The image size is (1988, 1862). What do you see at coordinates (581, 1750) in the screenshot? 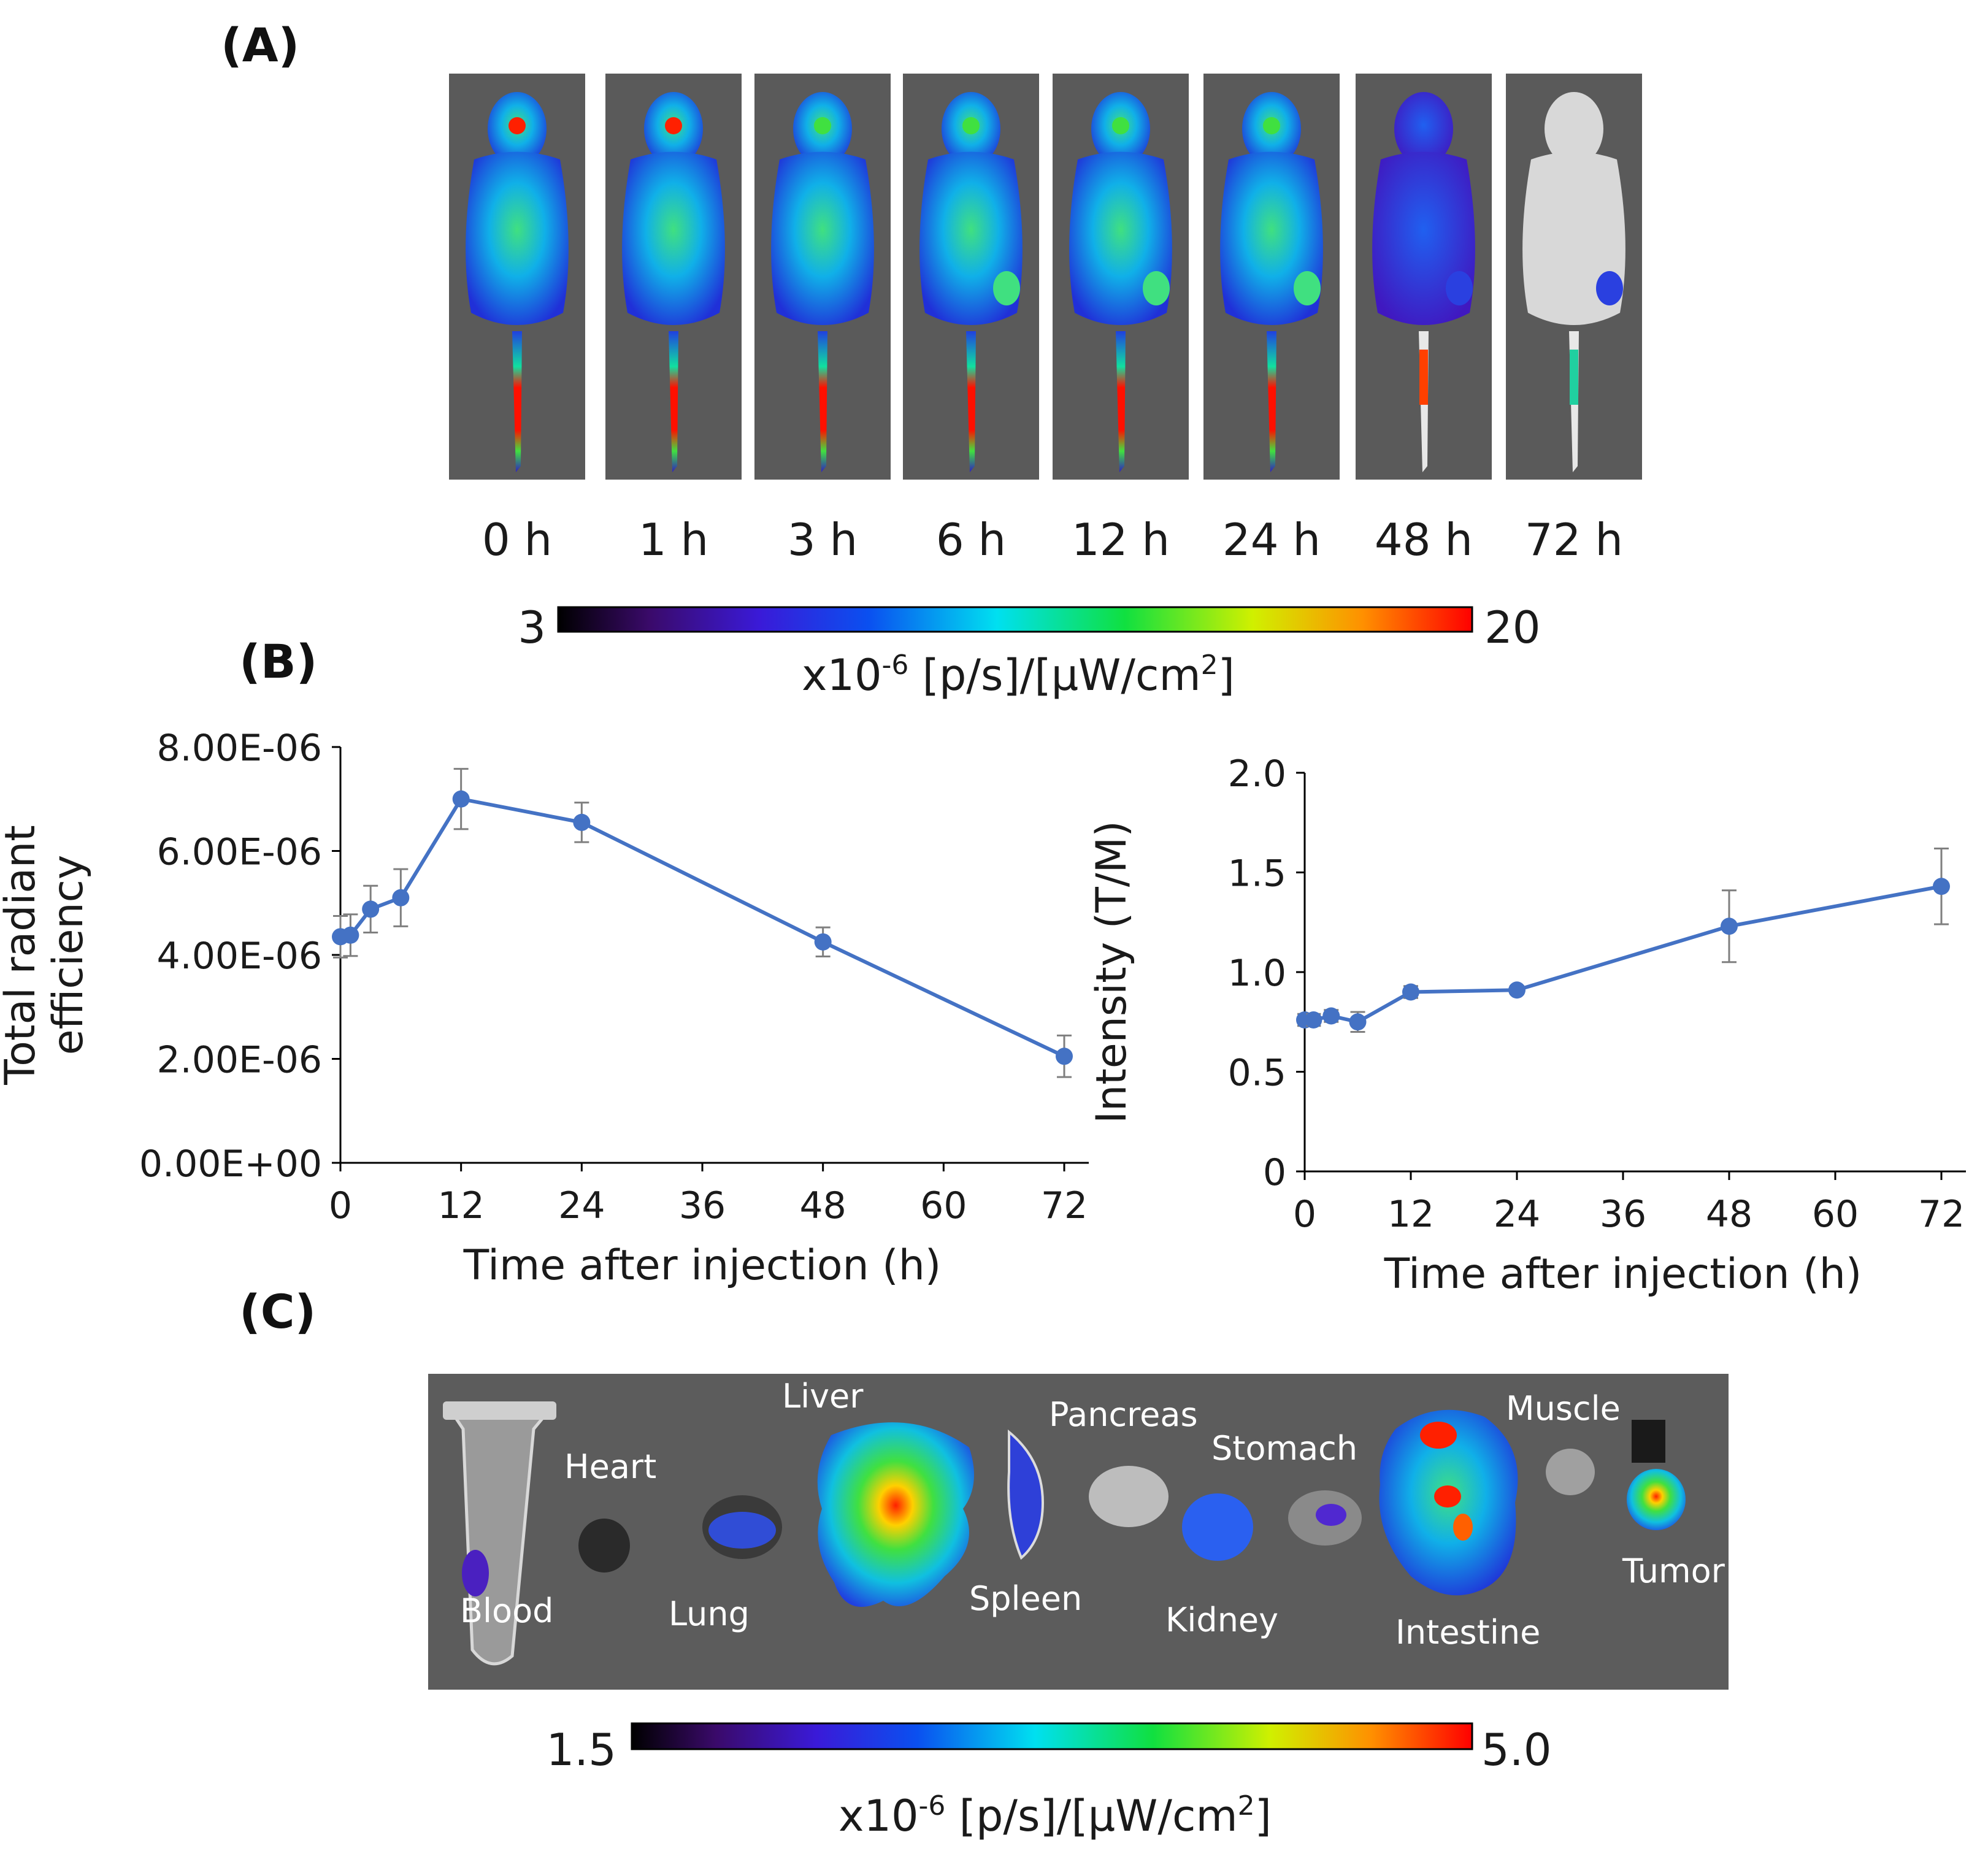
I see `colorbar-bottom-min: 1.5` at bounding box center [581, 1750].